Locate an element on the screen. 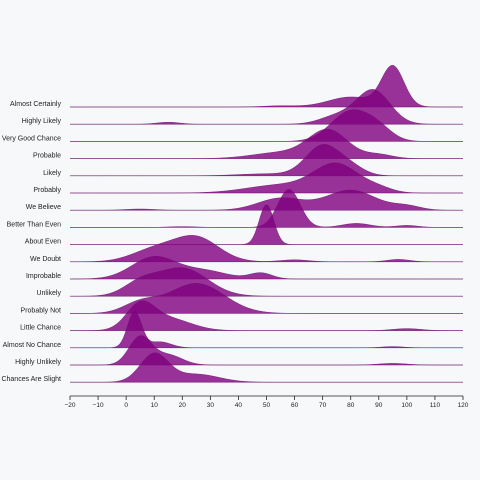 This screenshot has height=480, width=480. x-tick-label: 0 is located at coordinates (126, 405).